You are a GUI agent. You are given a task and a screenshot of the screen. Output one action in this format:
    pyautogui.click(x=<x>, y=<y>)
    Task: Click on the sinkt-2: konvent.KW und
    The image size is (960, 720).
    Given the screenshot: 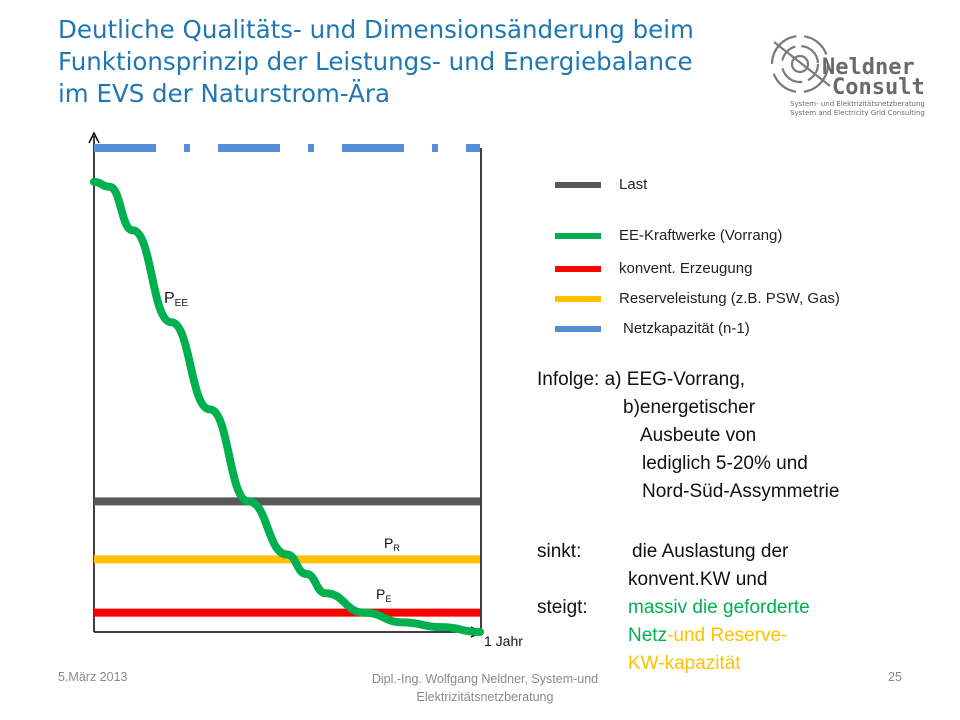 What is the action you would take?
    pyautogui.click(x=698, y=579)
    